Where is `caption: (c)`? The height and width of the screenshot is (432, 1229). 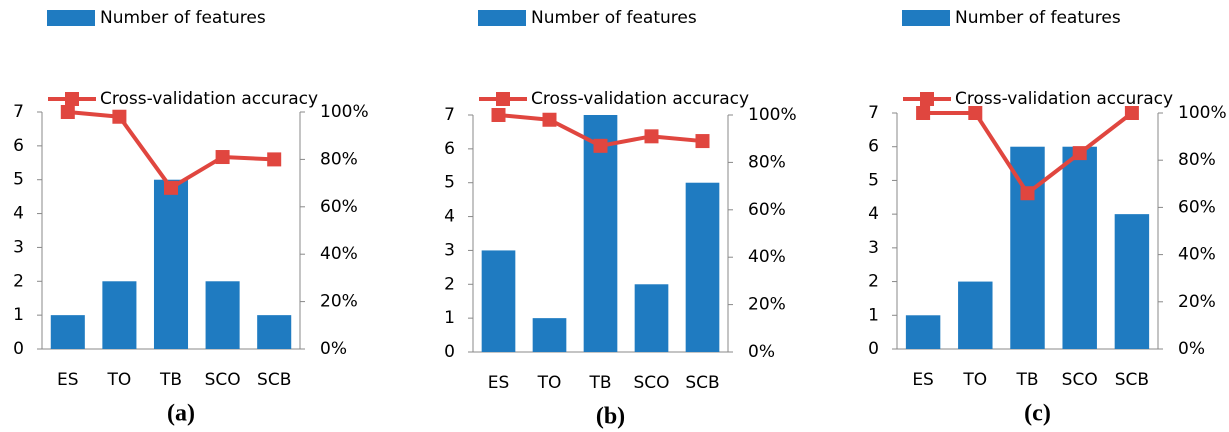
caption: (c) is located at coordinates (1037, 414).